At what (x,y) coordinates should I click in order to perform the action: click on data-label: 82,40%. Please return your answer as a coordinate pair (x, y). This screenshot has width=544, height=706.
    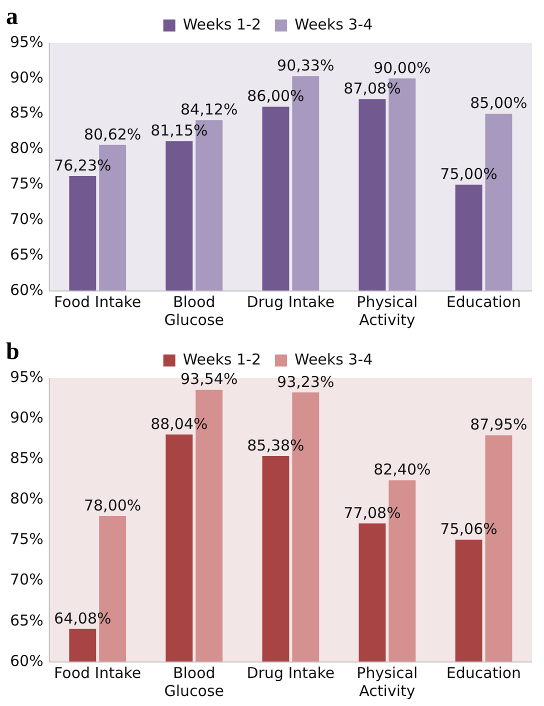
    Looking at the image, I should click on (402, 469).